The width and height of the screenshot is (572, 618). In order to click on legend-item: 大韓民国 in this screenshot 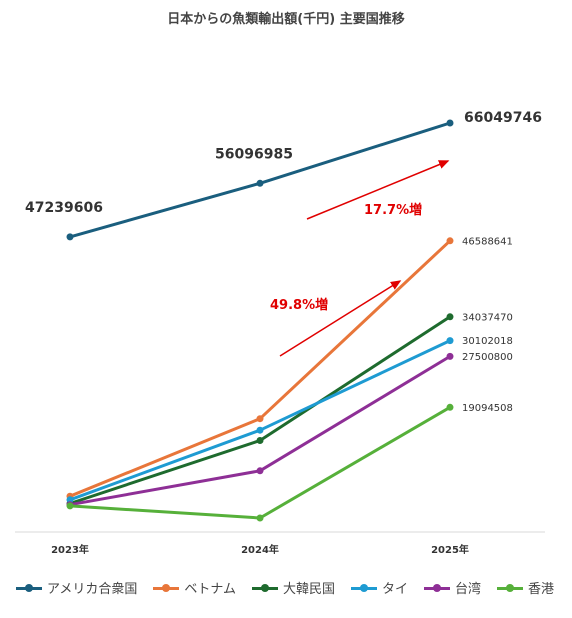, I will do `click(292, 587)`.